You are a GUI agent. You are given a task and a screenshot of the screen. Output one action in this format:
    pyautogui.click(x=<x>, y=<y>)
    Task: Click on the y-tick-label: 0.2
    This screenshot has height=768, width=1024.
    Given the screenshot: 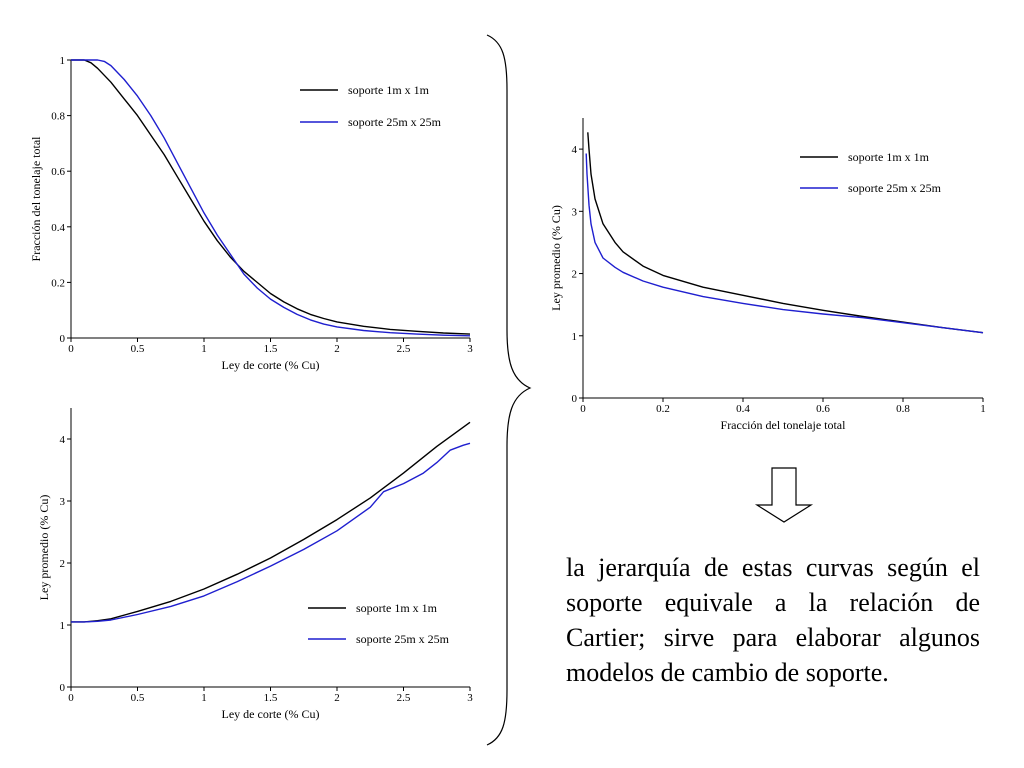 What is the action you would take?
    pyautogui.click(x=58, y=283)
    